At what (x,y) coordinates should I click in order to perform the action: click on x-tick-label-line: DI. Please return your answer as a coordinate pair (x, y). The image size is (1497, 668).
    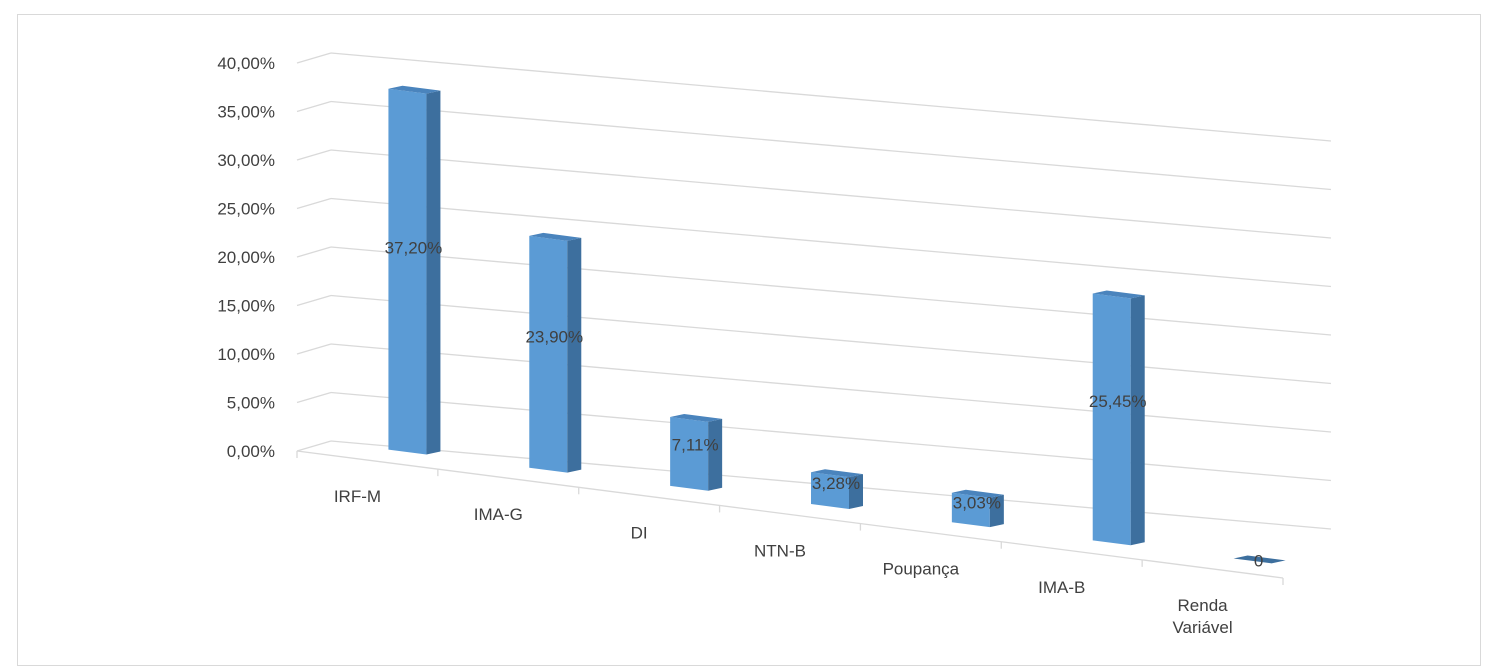
    Looking at the image, I should click on (639, 532).